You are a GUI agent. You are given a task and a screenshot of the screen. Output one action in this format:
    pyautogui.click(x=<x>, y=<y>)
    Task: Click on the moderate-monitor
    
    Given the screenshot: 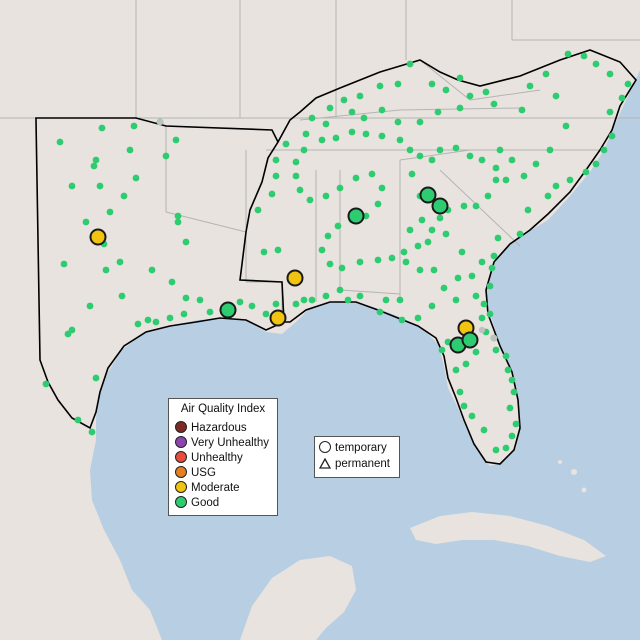 What is the action you would take?
    pyautogui.click(x=278, y=318)
    